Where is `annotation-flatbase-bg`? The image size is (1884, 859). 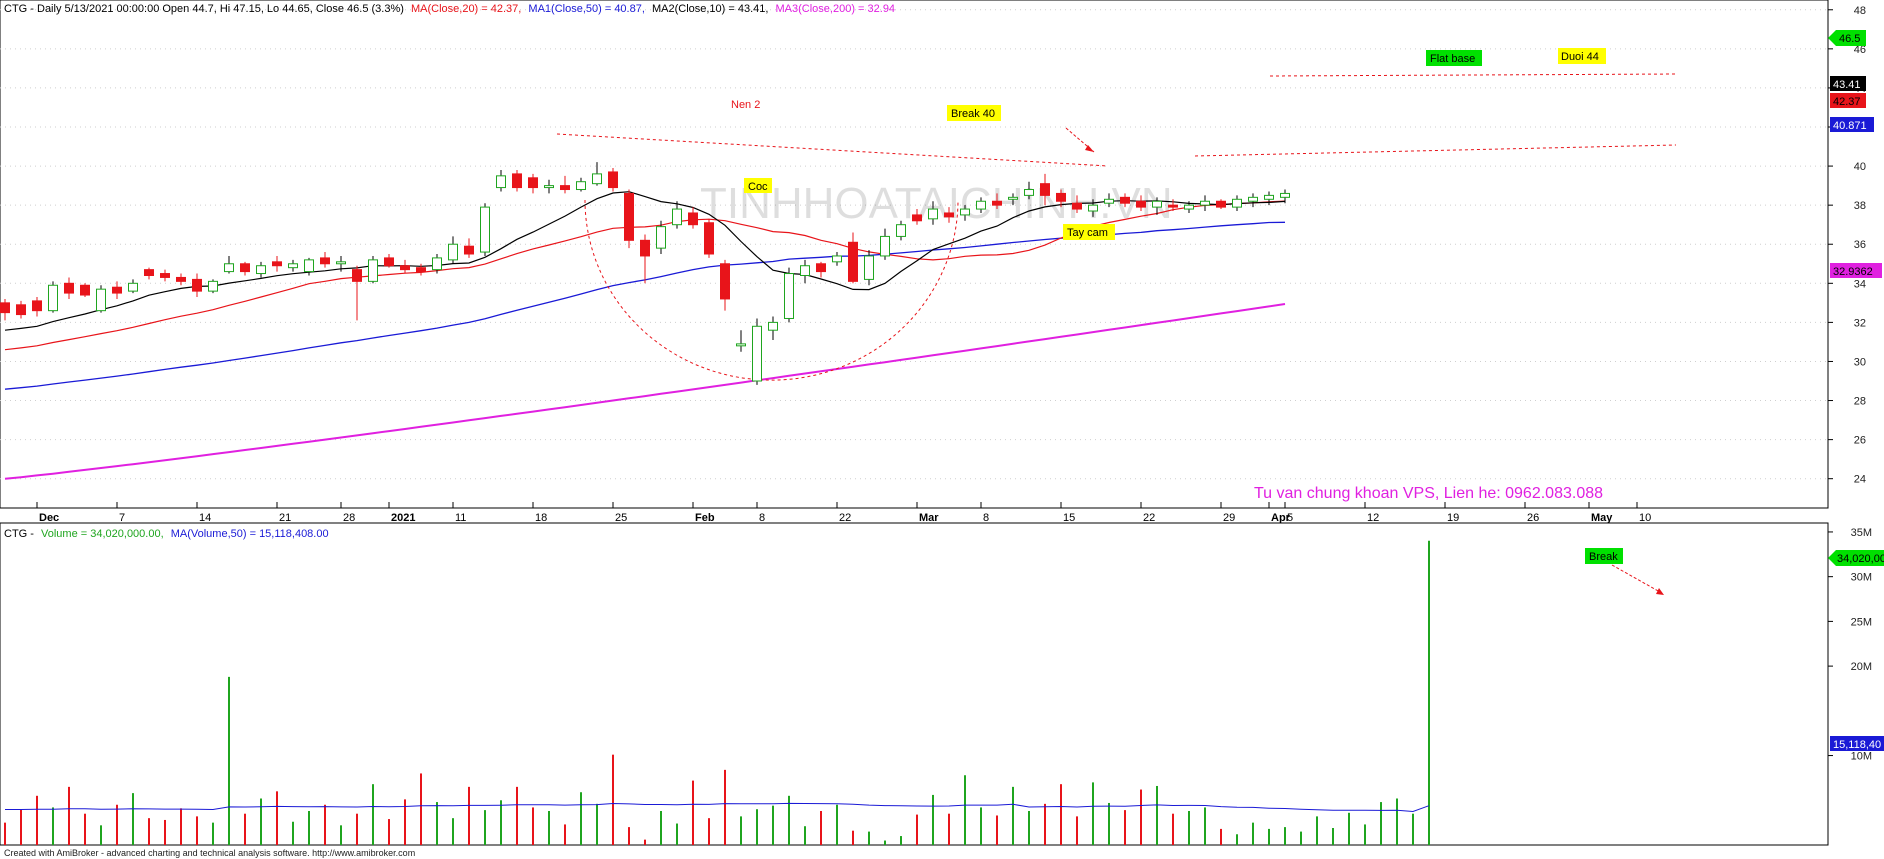 annotation-flatbase-bg is located at coordinates (1454, 58).